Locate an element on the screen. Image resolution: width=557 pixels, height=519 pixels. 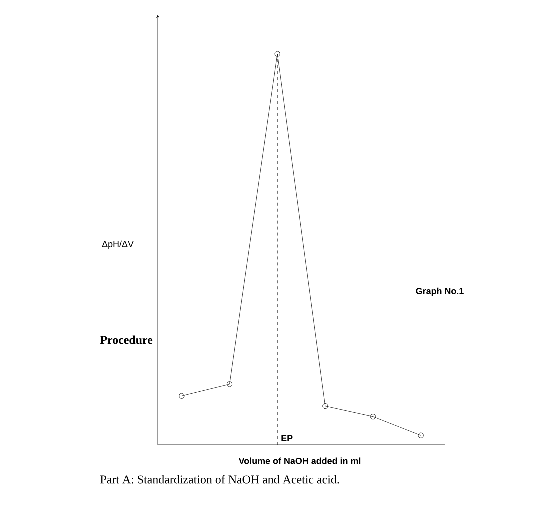
text: Part A: Standardization of NaOH and Acetic acid. is located at coordinates (220, 479).